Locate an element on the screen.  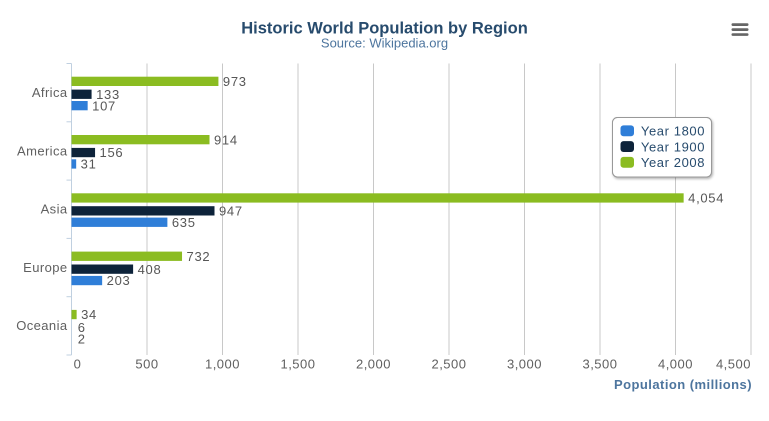
svg-text: Africa is located at coordinates (50, 92).